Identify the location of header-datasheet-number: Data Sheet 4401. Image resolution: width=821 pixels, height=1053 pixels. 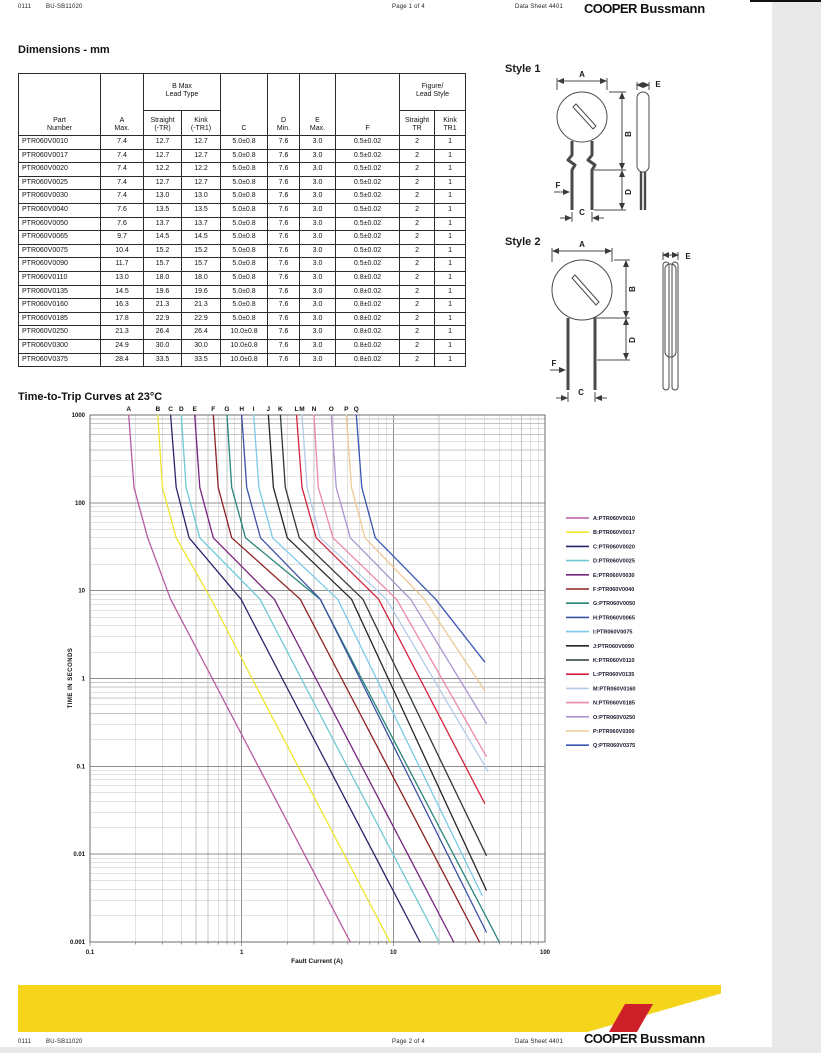
(539, 7).